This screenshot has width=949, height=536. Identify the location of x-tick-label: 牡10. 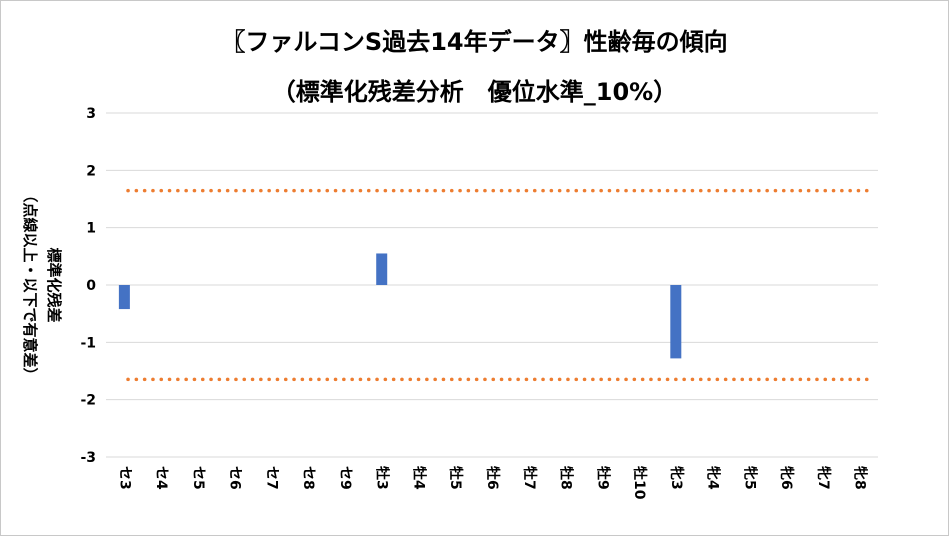
(639, 483).